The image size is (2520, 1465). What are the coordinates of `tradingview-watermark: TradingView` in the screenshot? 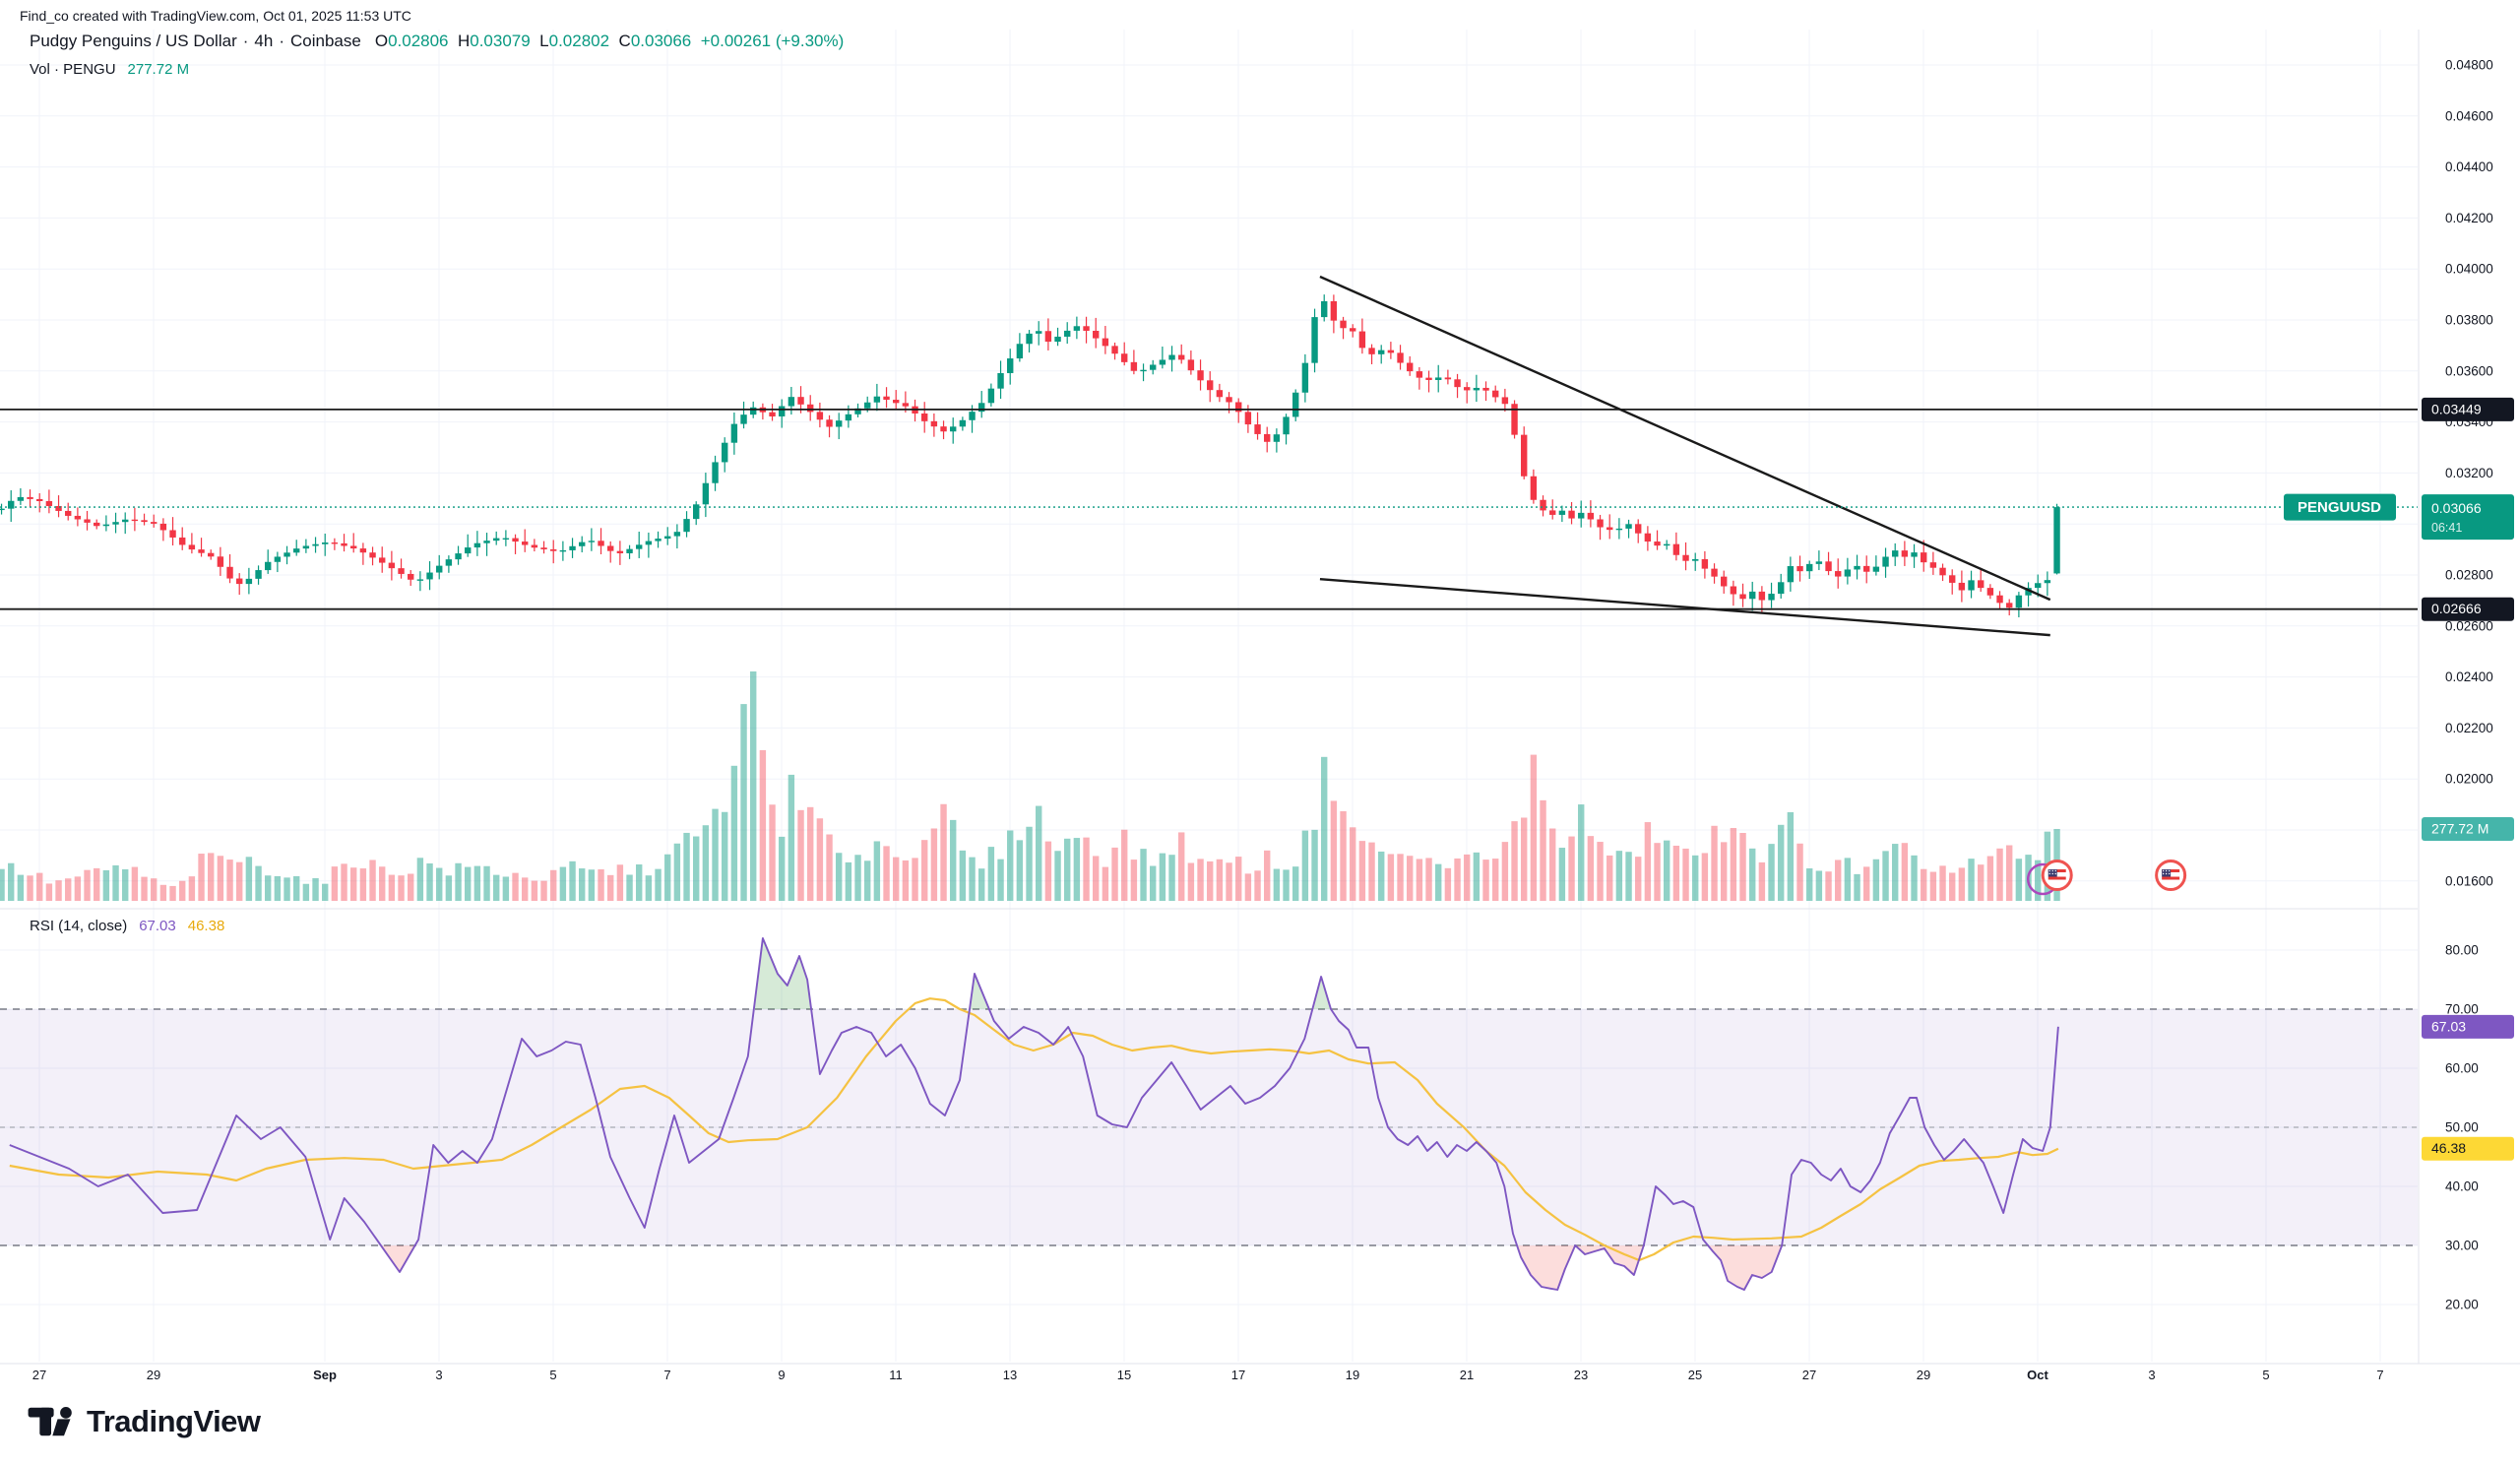 It's located at (143, 1421).